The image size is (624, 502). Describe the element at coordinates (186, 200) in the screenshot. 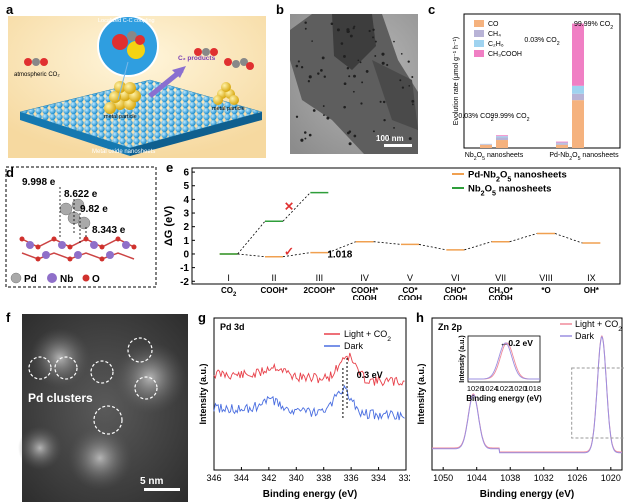

I see `chart-e-yticklabel-4: 4` at that location.